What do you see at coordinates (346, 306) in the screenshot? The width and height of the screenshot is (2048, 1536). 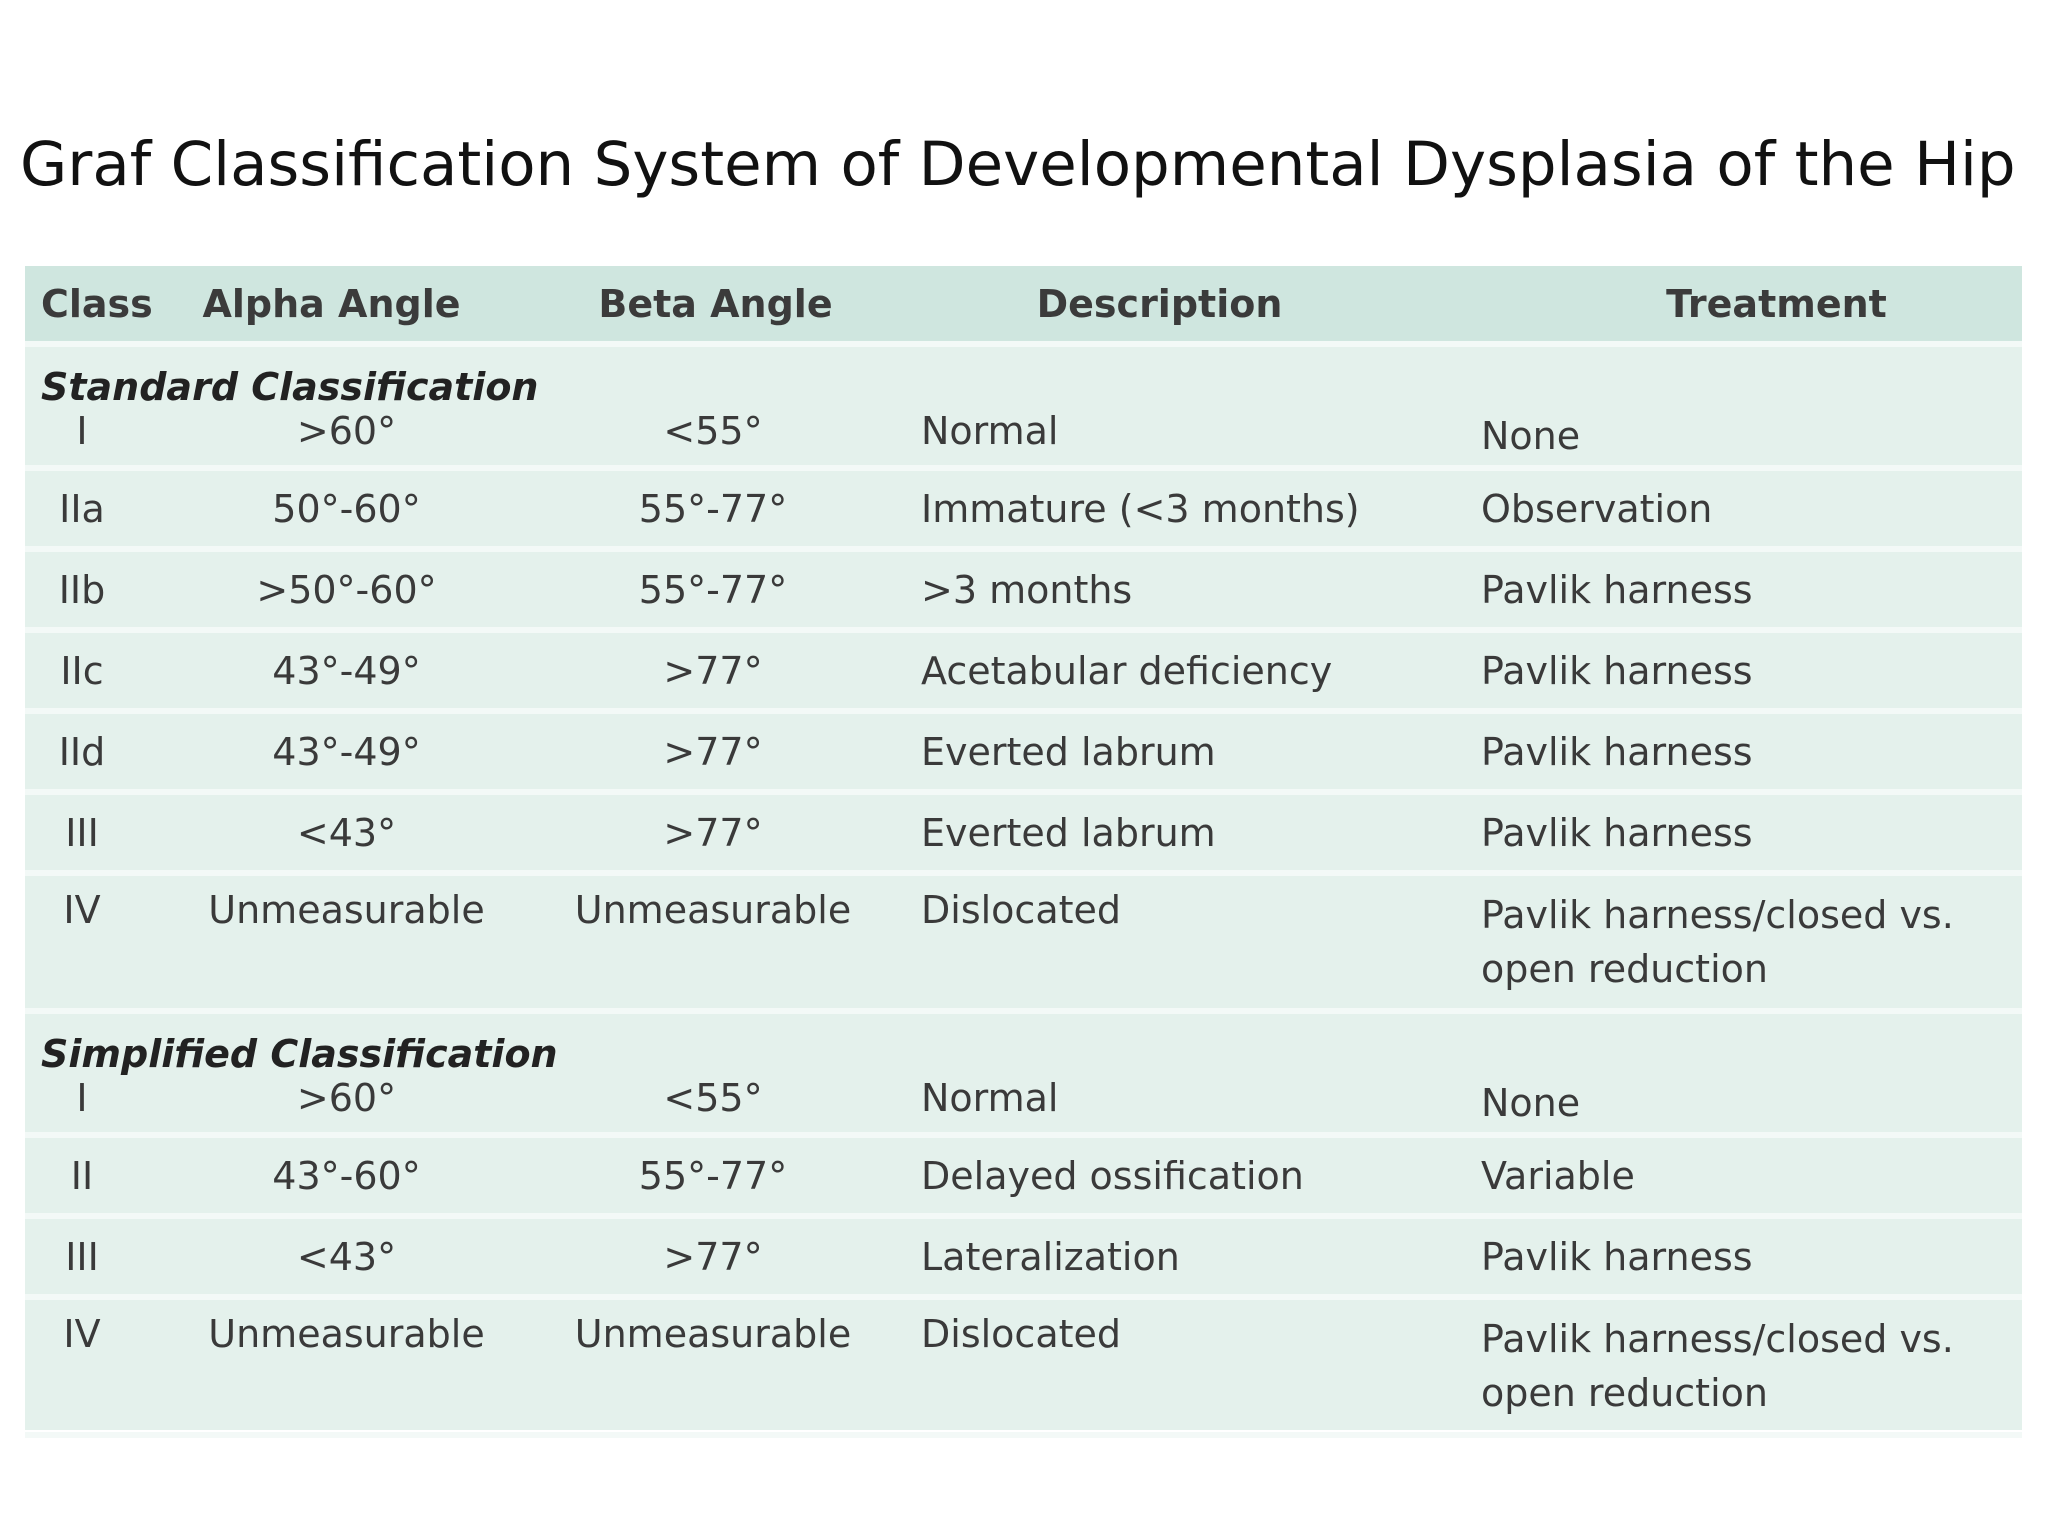 I see `column-header-alpha-angle: Alpha Angle` at bounding box center [346, 306].